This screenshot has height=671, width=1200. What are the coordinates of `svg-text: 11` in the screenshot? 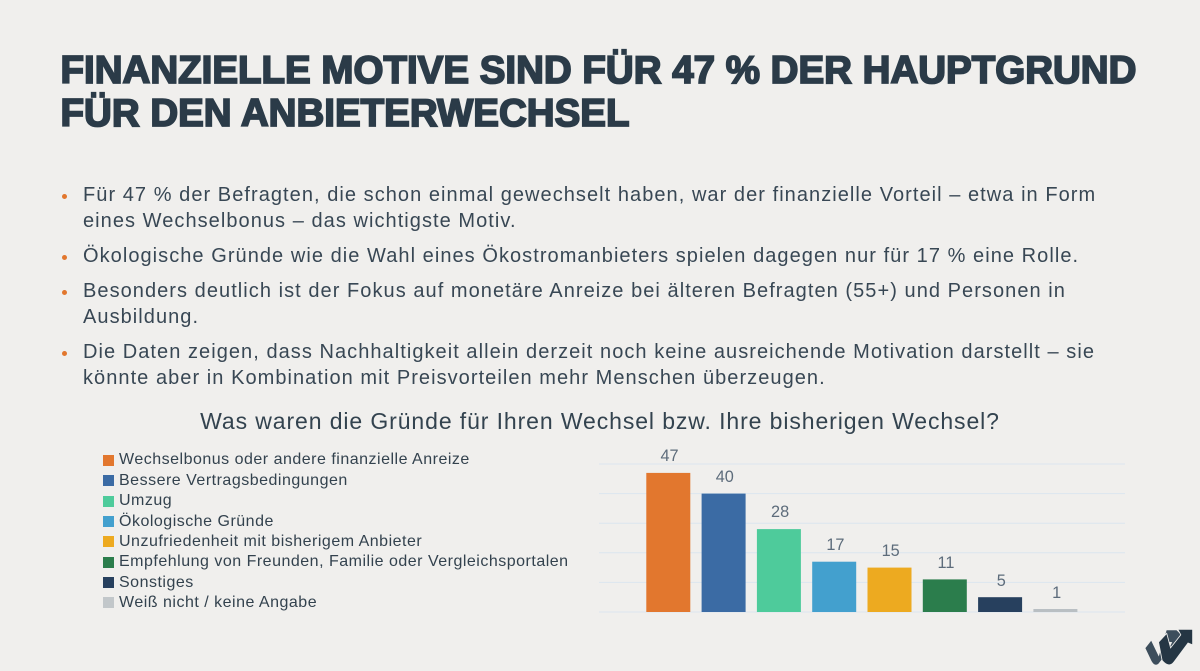 It's located at (946, 563).